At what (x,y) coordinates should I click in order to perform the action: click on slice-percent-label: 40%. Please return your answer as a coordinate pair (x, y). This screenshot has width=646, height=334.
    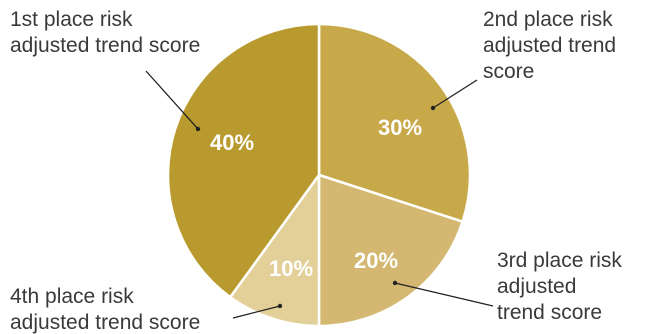
    Looking at the image, I should click on (232, 142).